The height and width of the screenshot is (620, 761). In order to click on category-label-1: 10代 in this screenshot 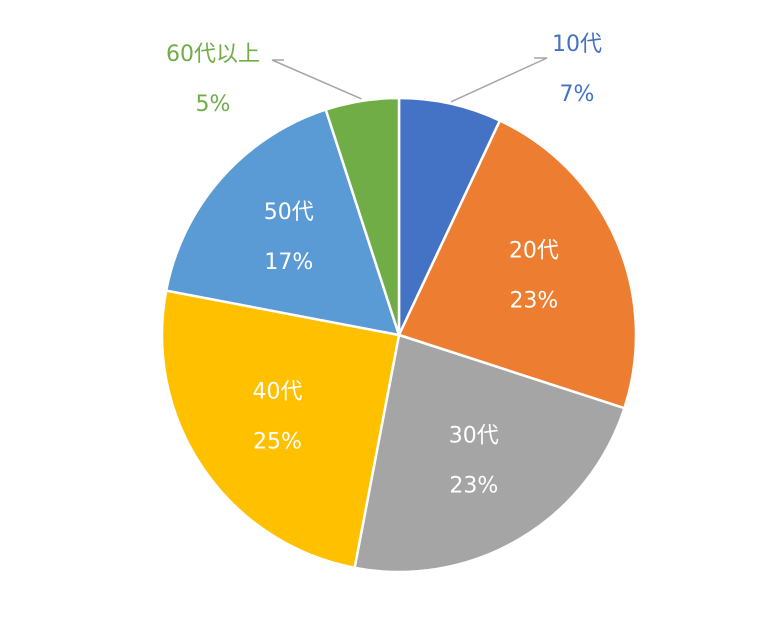, I will do `click(577, 44)`.